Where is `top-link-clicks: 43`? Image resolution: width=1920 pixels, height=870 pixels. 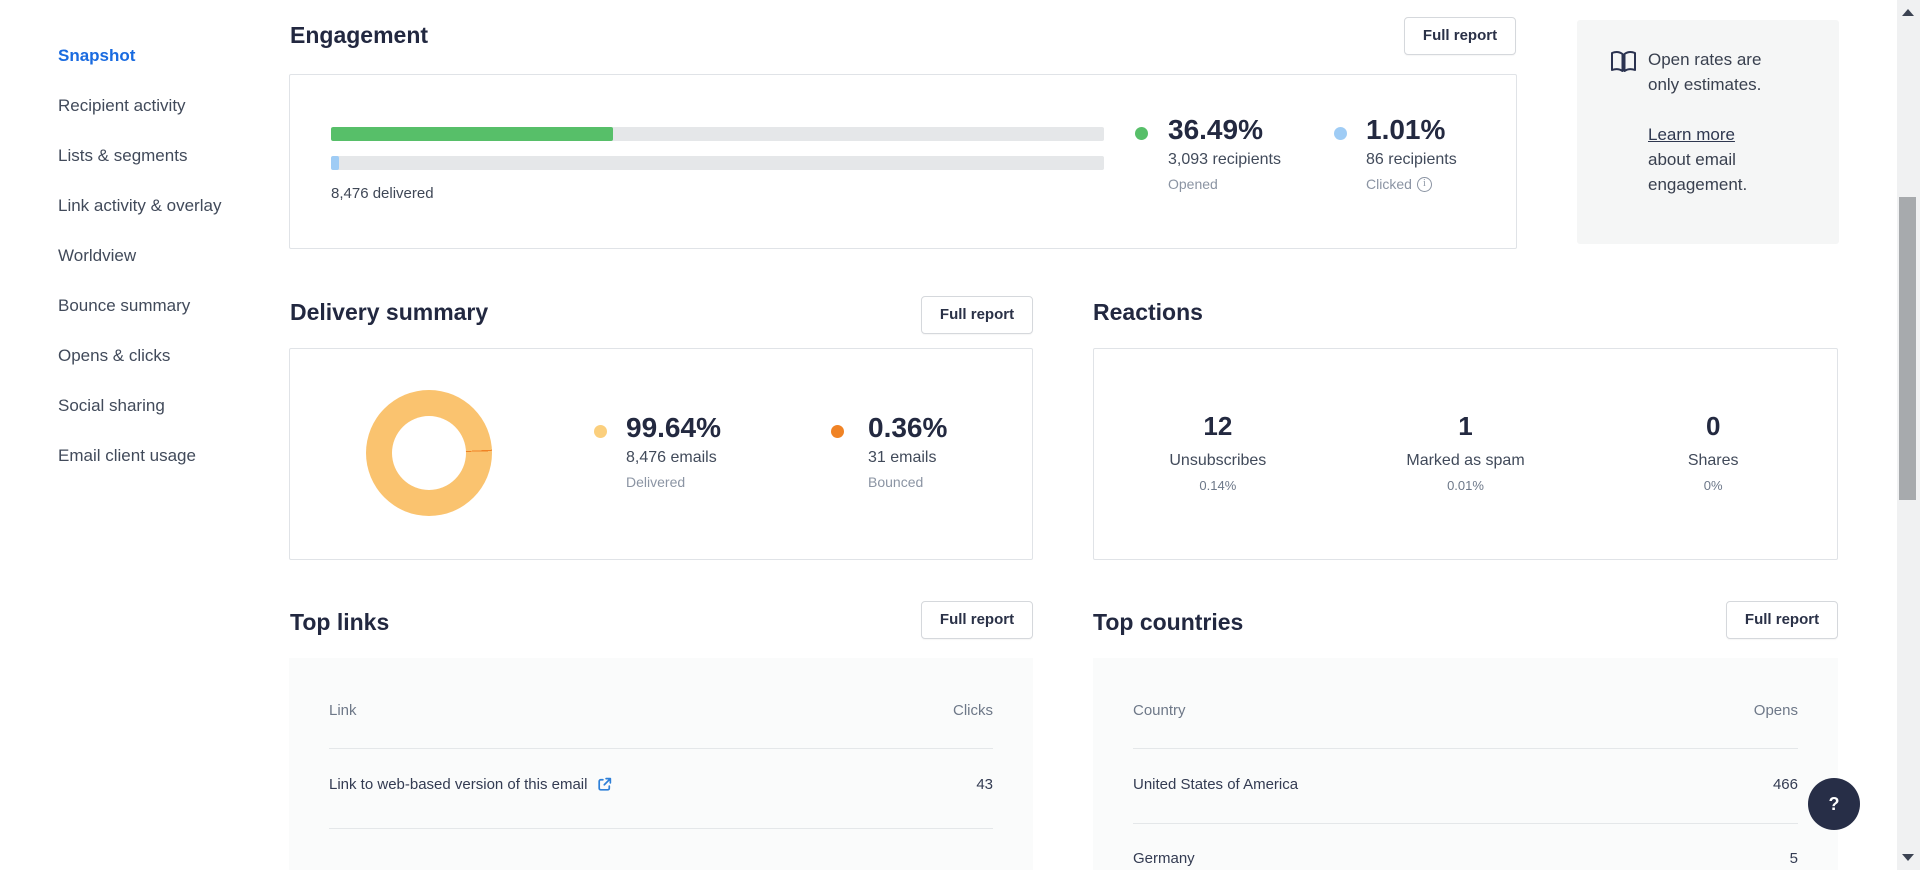 top-link-clicks: 43 is located at coordinates (984, 784).